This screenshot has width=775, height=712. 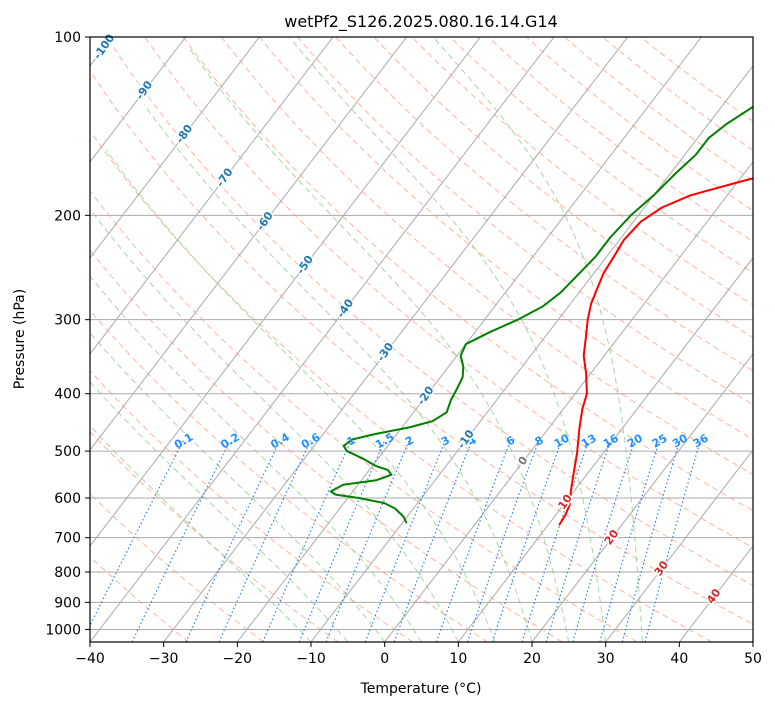 I want to click on y-tick-label: 100, so click(x=67, y=38).